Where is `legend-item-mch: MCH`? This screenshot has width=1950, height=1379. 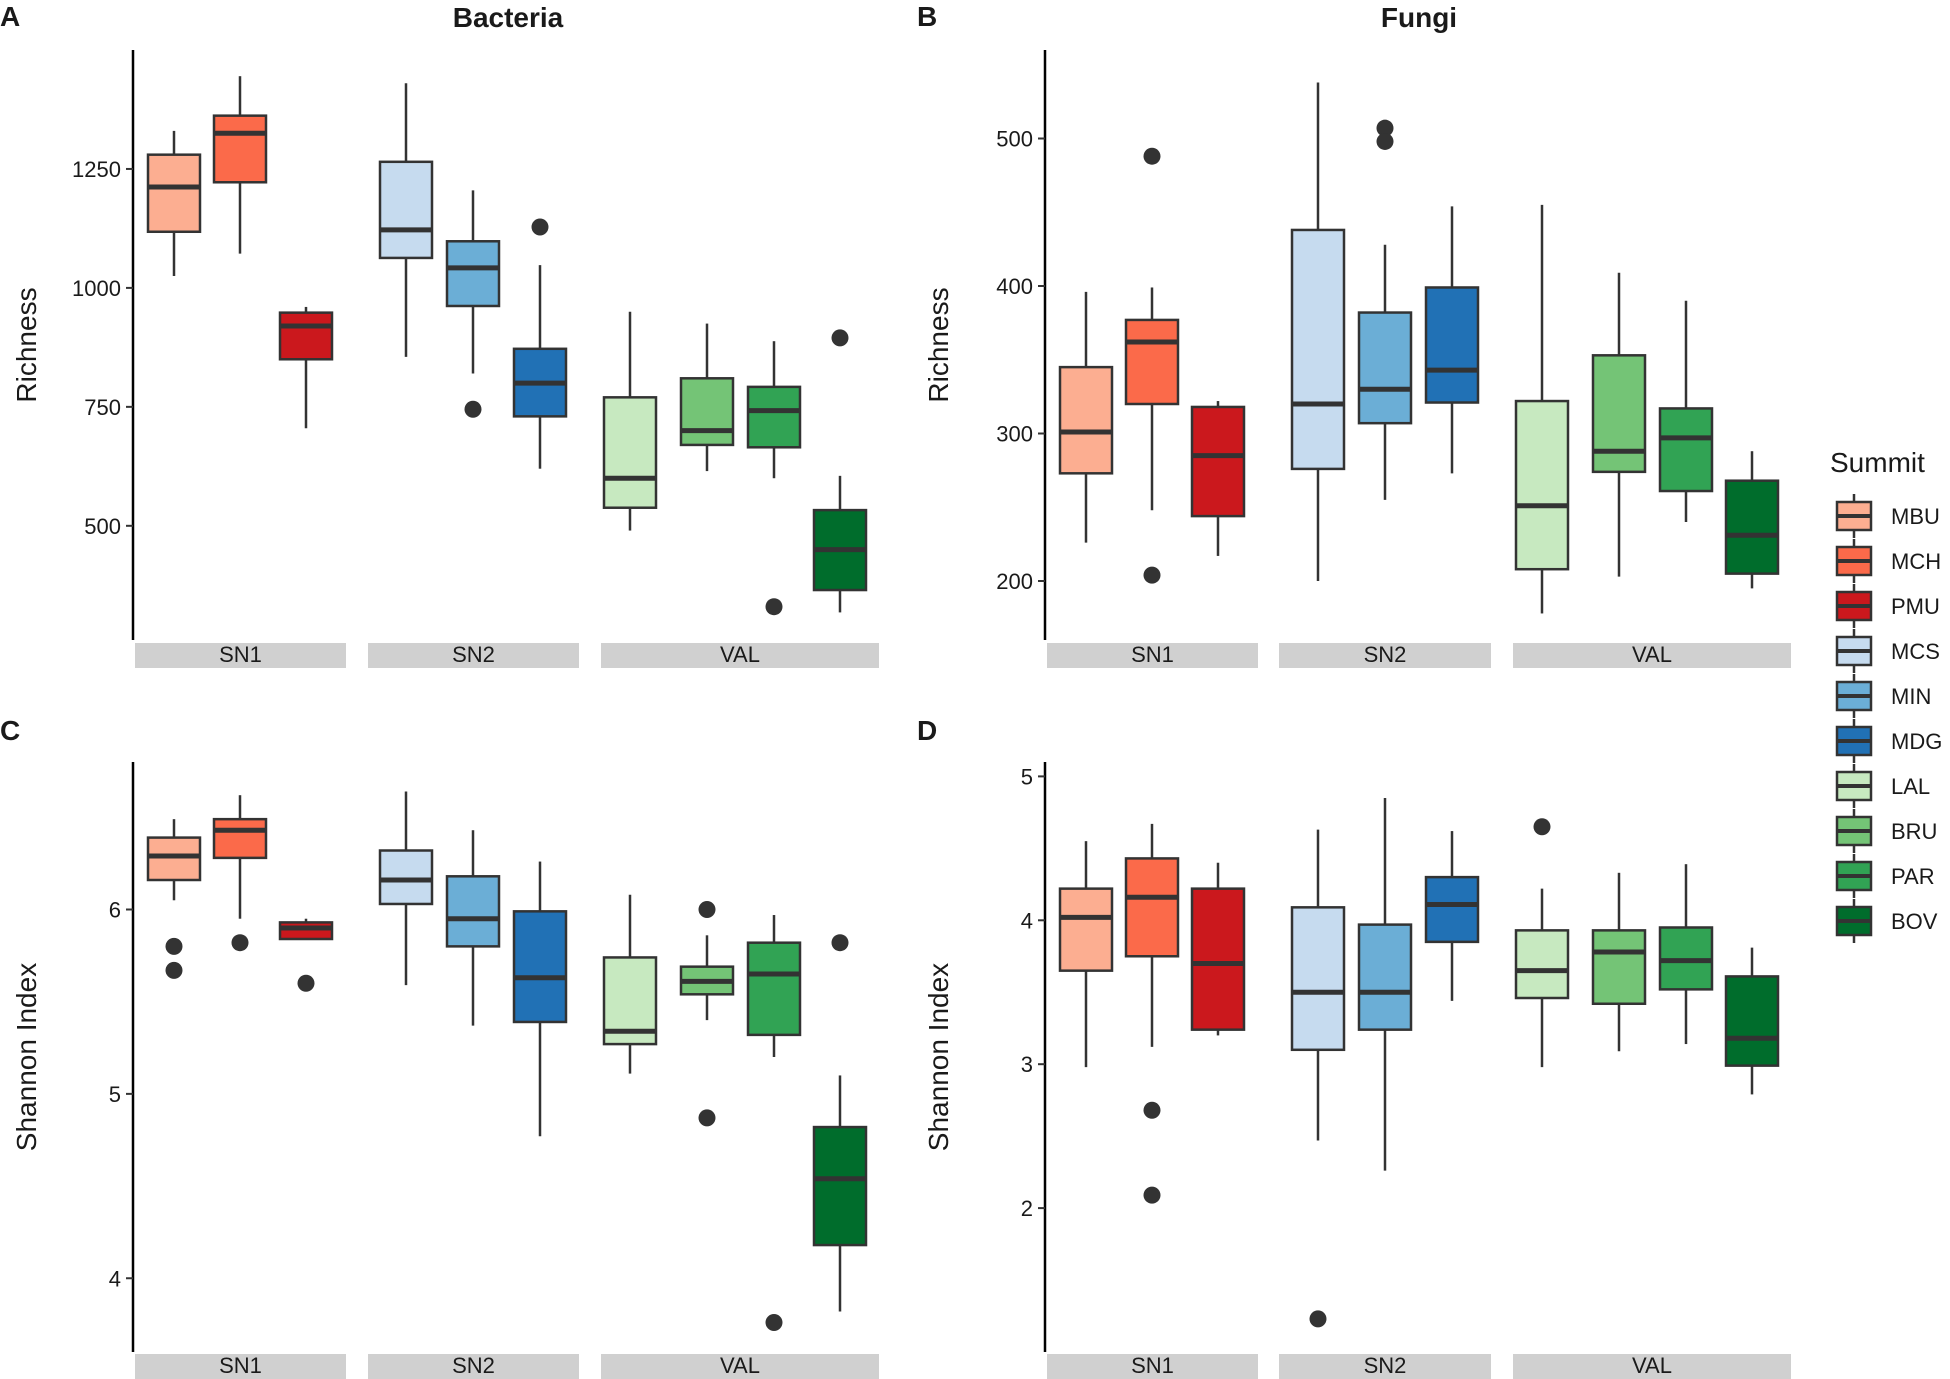 legend-item-mch: MCH is located at coordinates (1888, 561).